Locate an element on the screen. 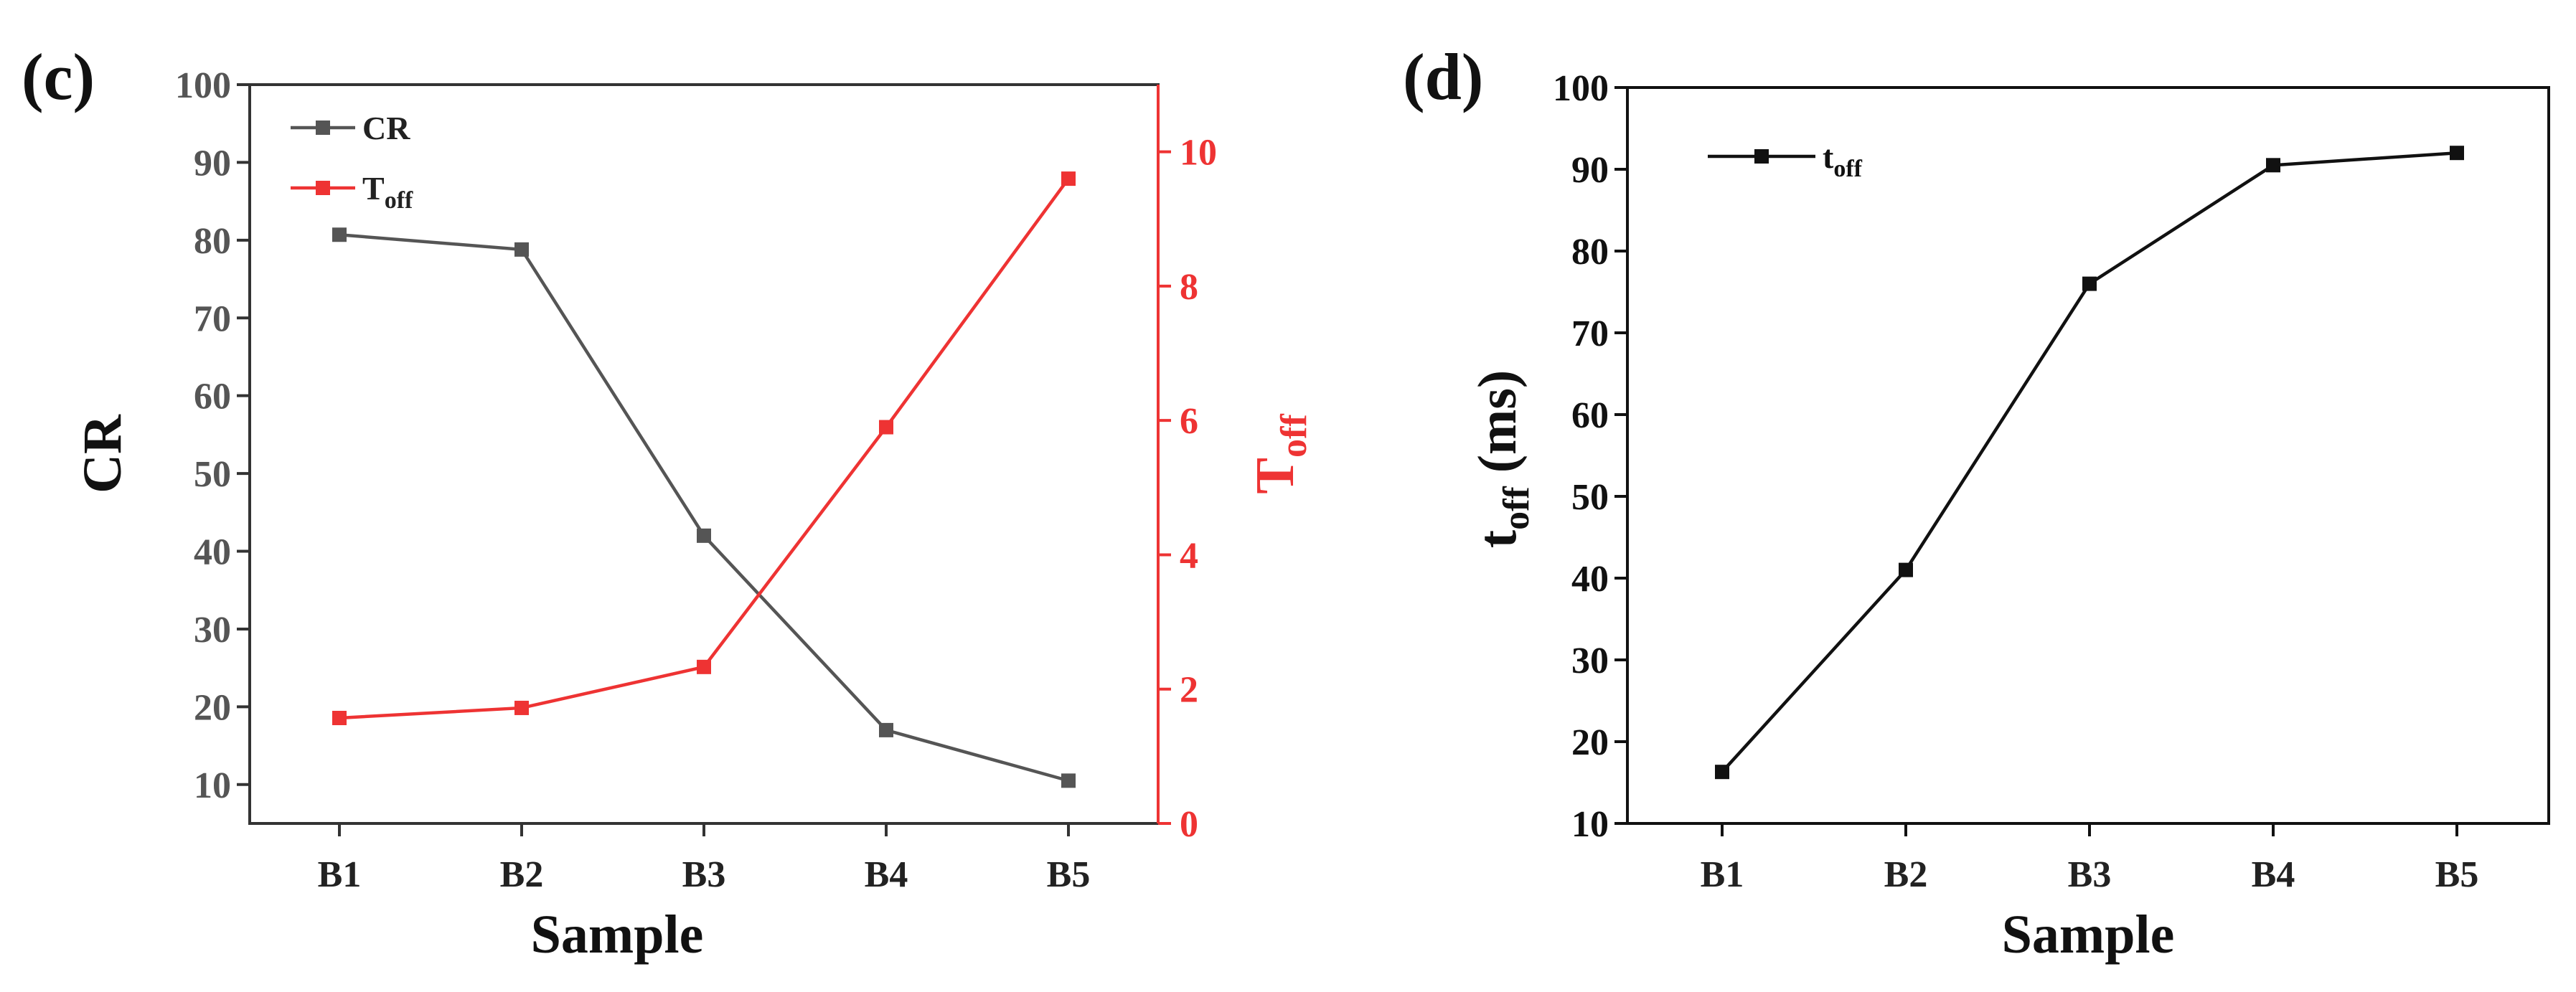  panel-c-y-tick-label: 90 is located at coordinates (212, 163).